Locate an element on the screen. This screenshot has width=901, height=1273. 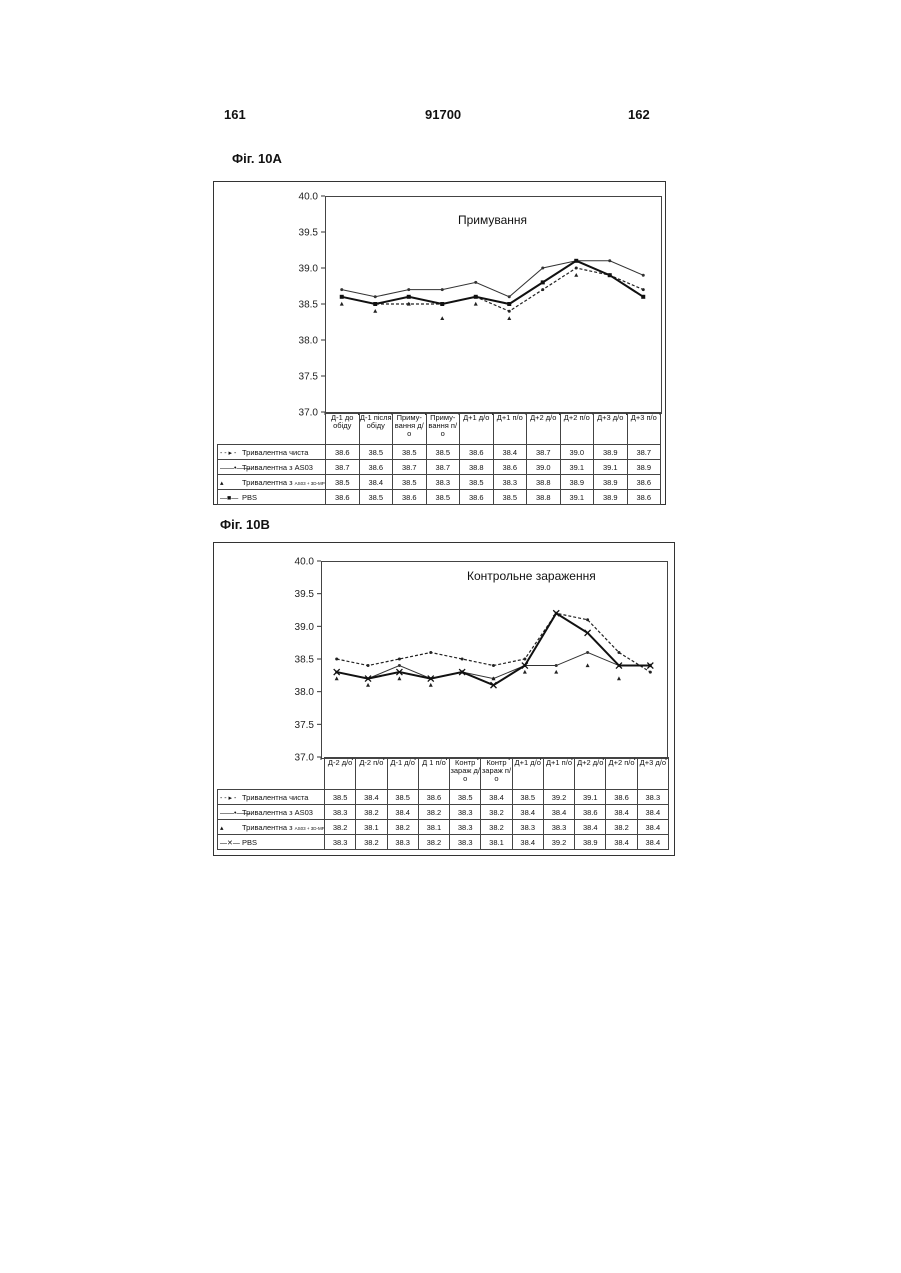
chart-title: Контрольне зараження is located at coordinates (531, 576).